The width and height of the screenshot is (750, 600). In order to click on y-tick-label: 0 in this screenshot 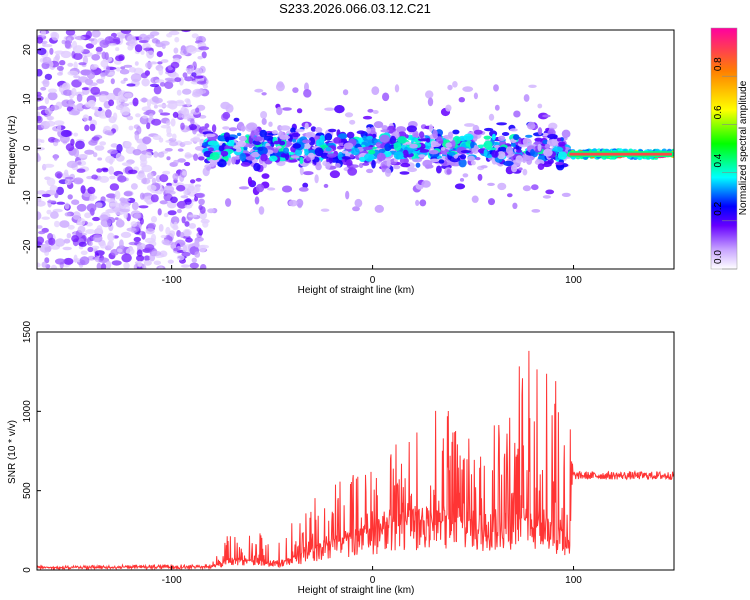, I will do `click(27, 570)`.